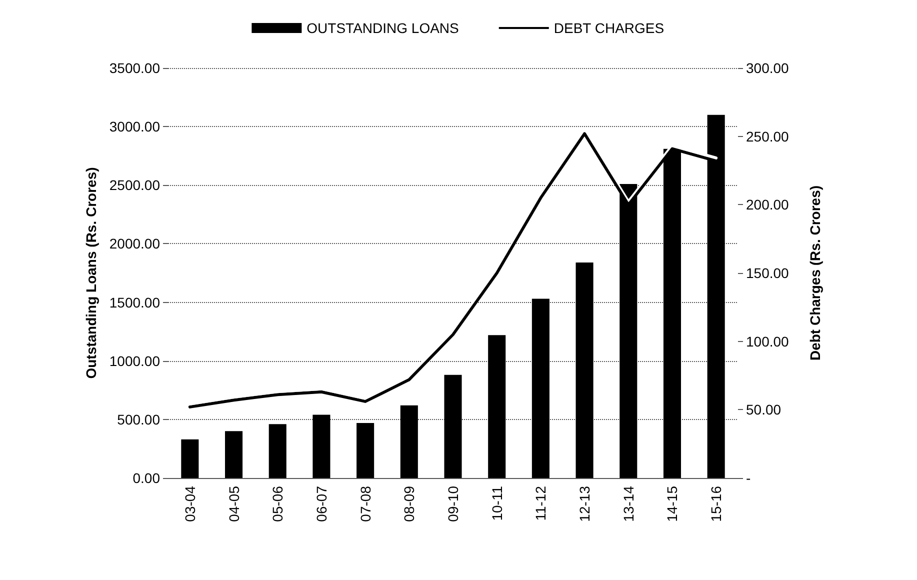 The width and height of the screenshot is (917, 580). Describe the element at coordinates (584, 504) in the screenshot. I see `x-tick-label: 12-13` at that location.